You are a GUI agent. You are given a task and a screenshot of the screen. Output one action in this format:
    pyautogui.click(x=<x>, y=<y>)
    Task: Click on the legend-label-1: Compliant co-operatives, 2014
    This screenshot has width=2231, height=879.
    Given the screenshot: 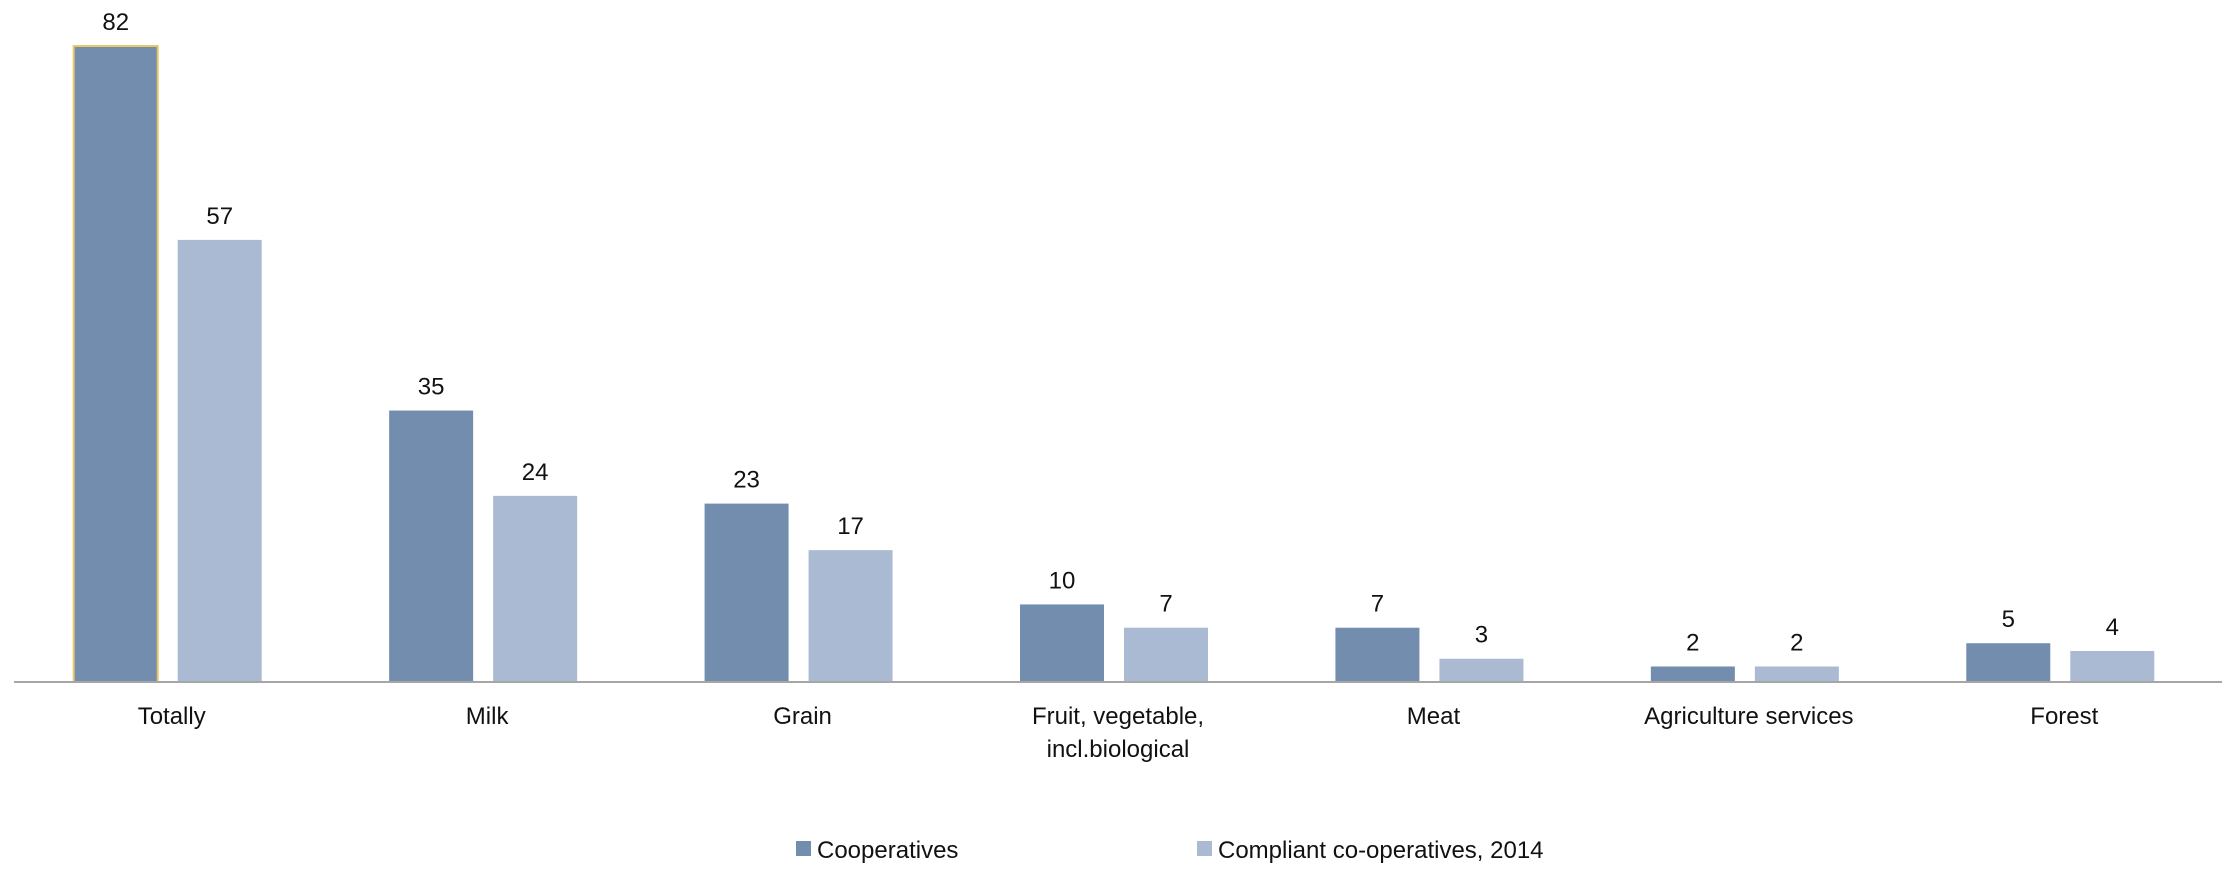 What is the action you would take?
    pyautogui.click(x=1381, y=850)
    